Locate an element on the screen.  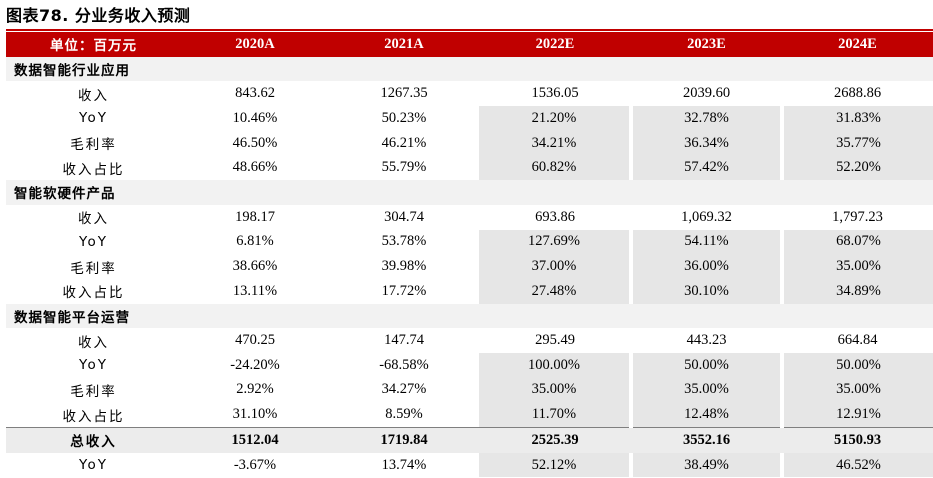
table-cell: -24.20% is located at coordinates (255, 364).